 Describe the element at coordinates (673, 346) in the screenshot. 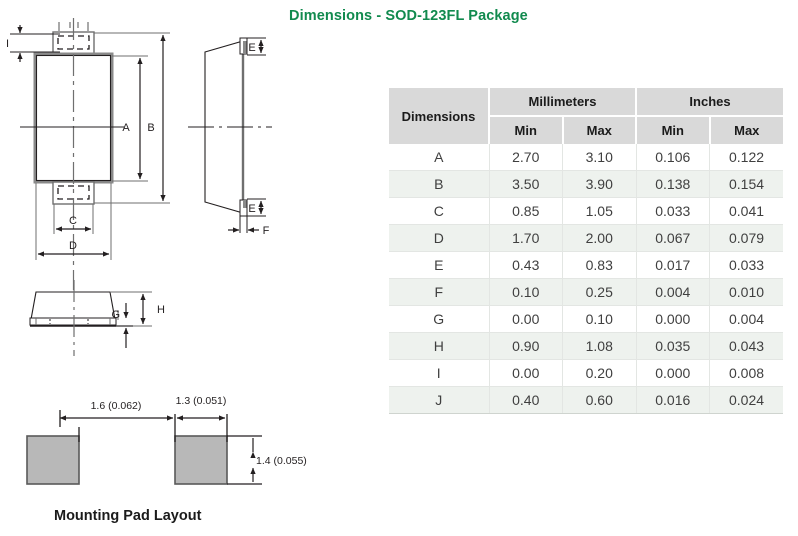

I see `row-in-min: 0.035` at that location.